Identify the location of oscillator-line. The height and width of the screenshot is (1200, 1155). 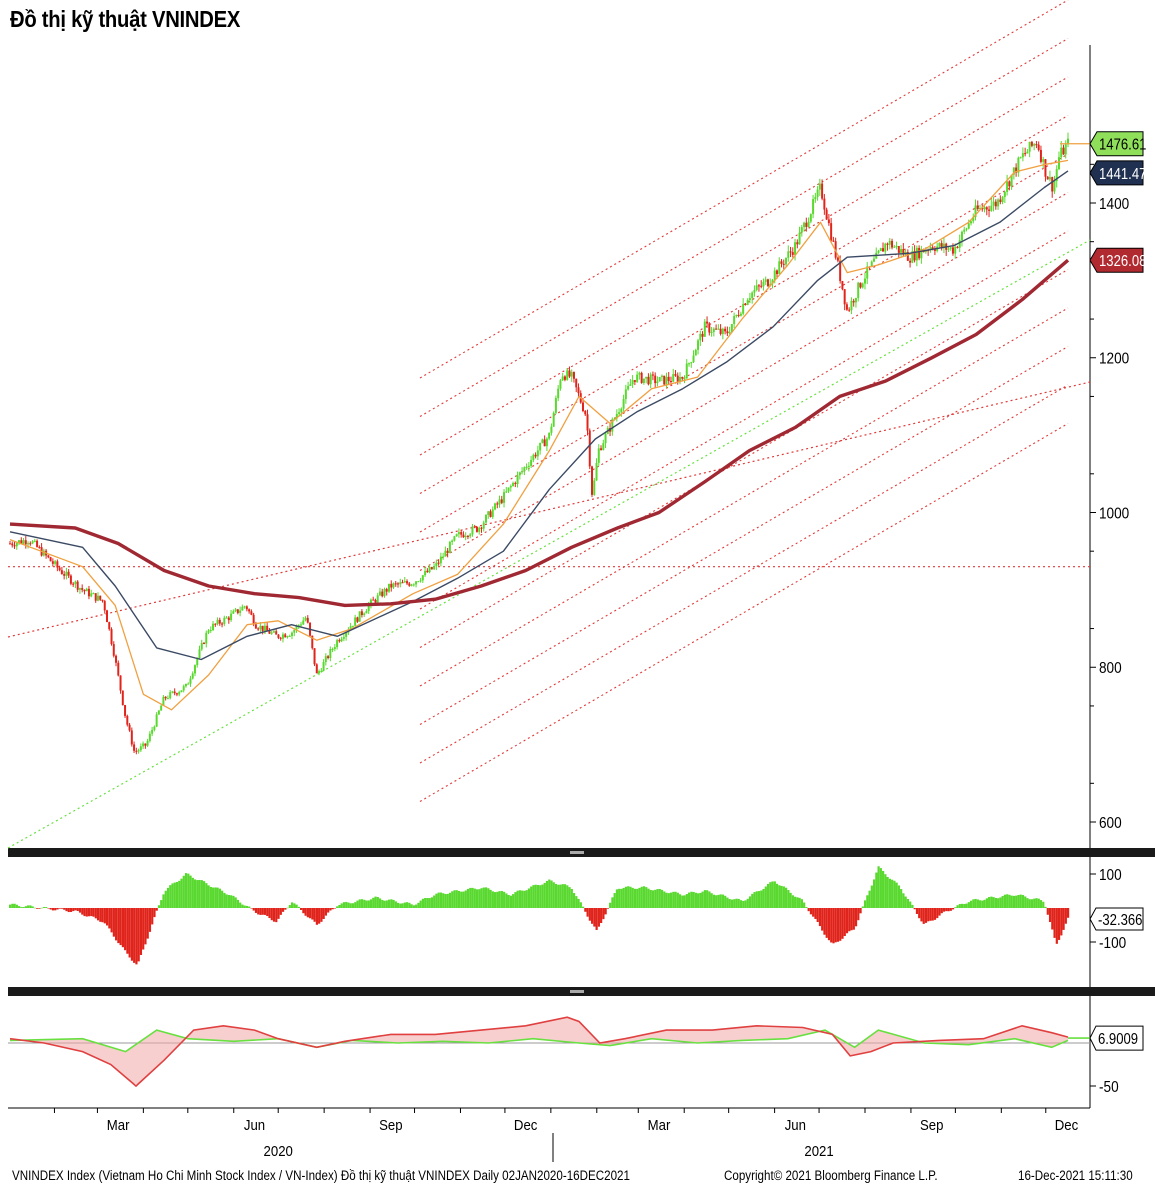
(539, 1052).